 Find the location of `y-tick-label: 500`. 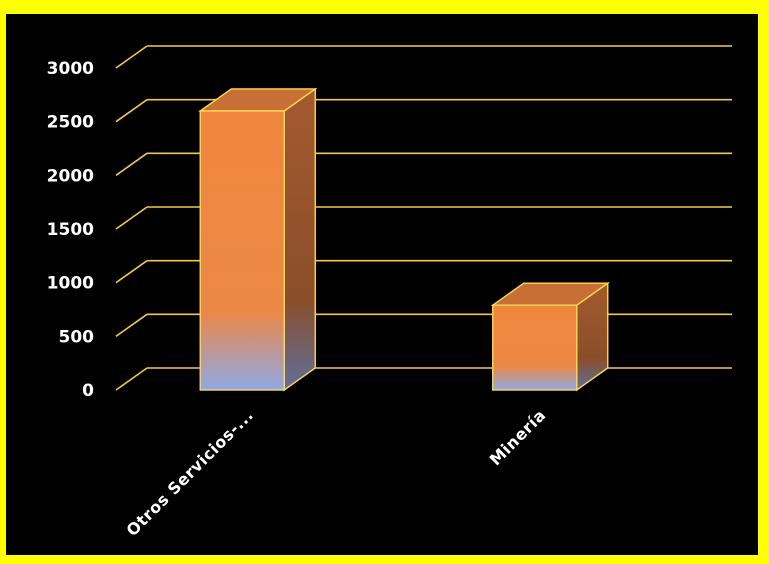

y-tick-label: 500 is located at coordinates (77, 337).